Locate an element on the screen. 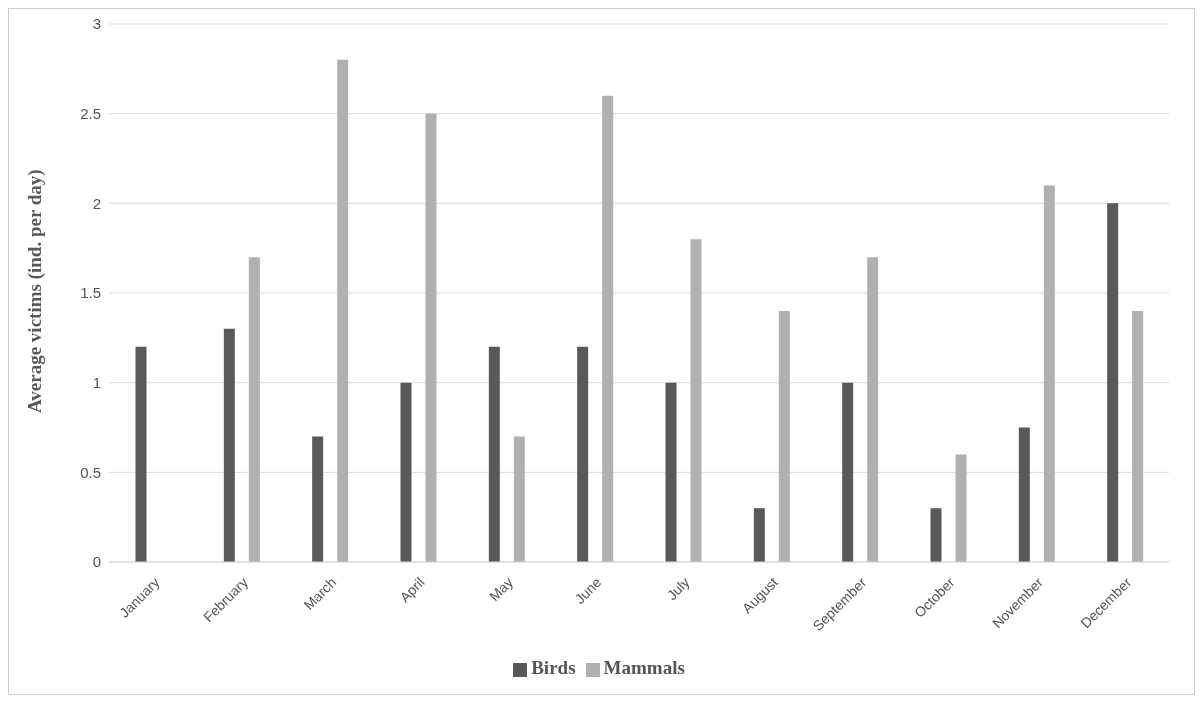 The image size is (1203, 702). y-axis-title: Average victims (ind. per day) is located at coordinates (34, 291).